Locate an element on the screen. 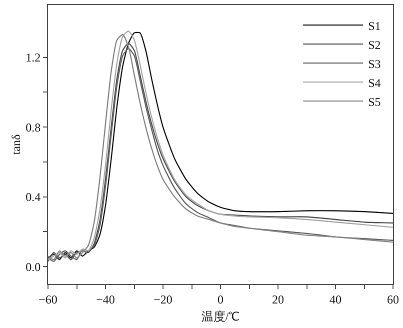 The width and height of the screenshot is (403, 328). y-axis-title: tanδ is located at coordinates (15, 144).